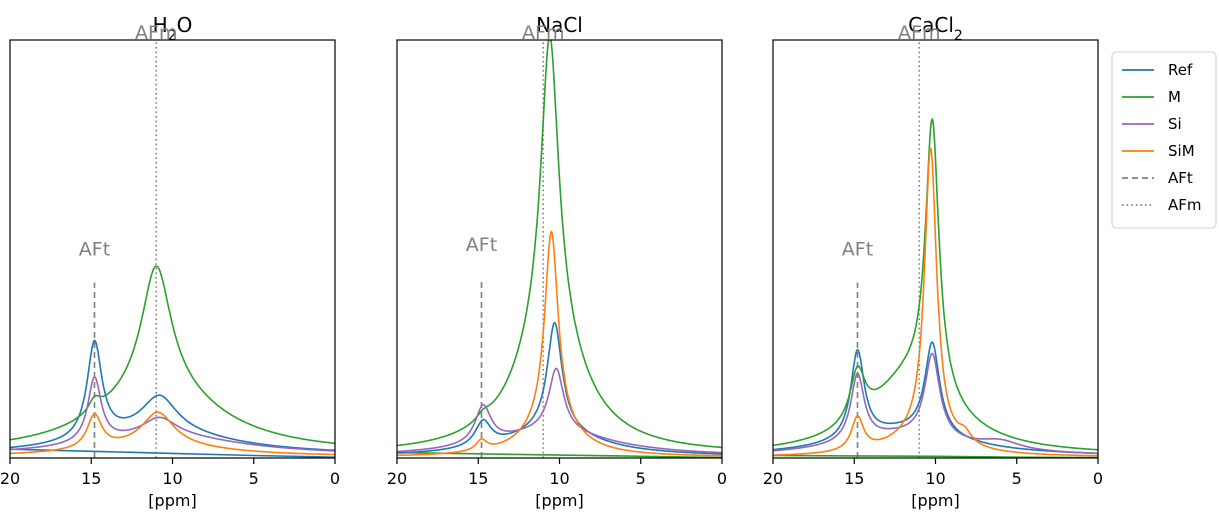 This screenshot has height=516, width=1219. What do you see at coordinates (1162, 205) in the screenshot?
I see `legend-entry: AFm` at bounding box center [1162, 205].